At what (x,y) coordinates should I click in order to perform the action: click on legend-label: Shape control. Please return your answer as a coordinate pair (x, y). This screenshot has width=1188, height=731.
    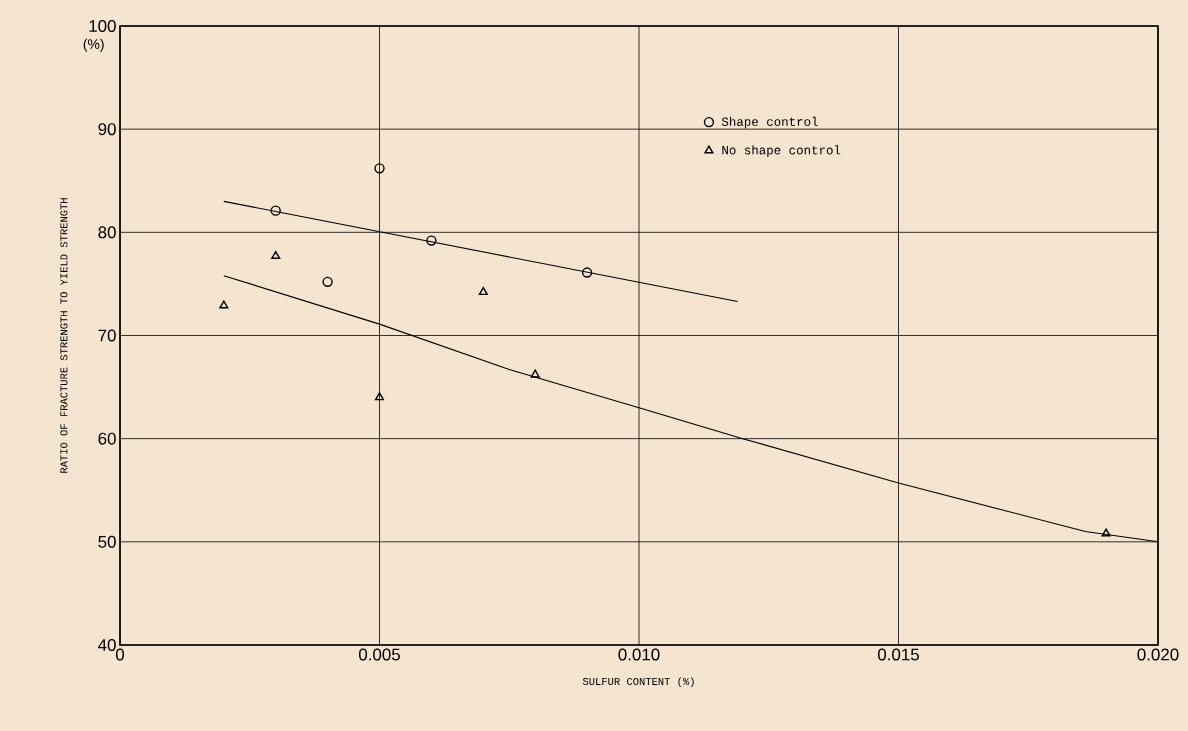
    Looking at the image, I should click on (769, 122).